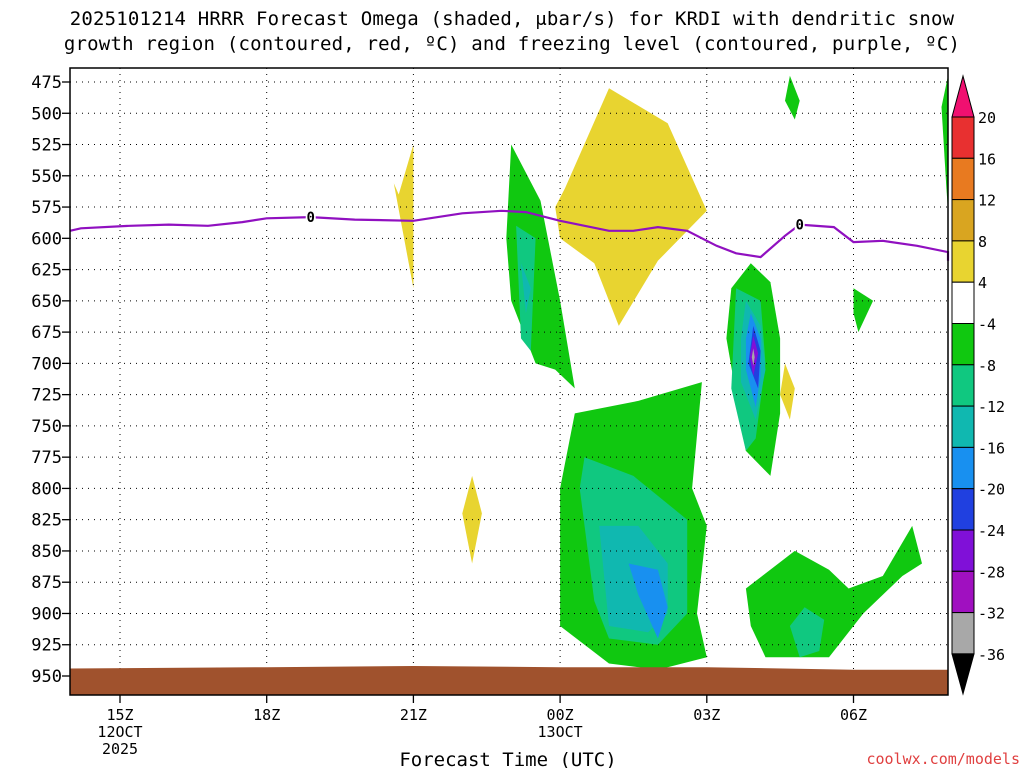 This screenshot has width=1024, height=768. What do you see at coordinates (978, 385) in the screenshot?
I see `colorbar: 20 16 12 8 4 -4 -8 -12 -16 -20 -24 -28 -32 -36` at bounding box center [978, 385].